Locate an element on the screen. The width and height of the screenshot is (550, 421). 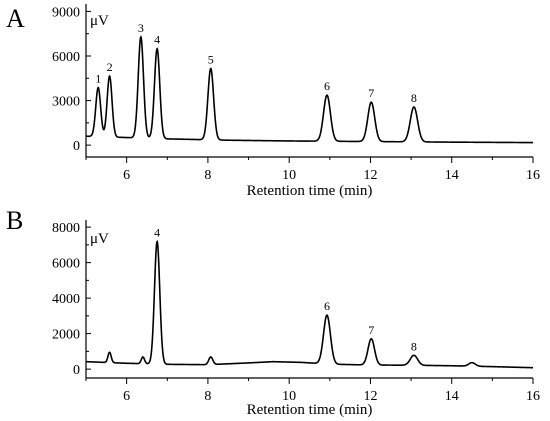
y-tick-label: 4000 is located at coordinates (66, 299).